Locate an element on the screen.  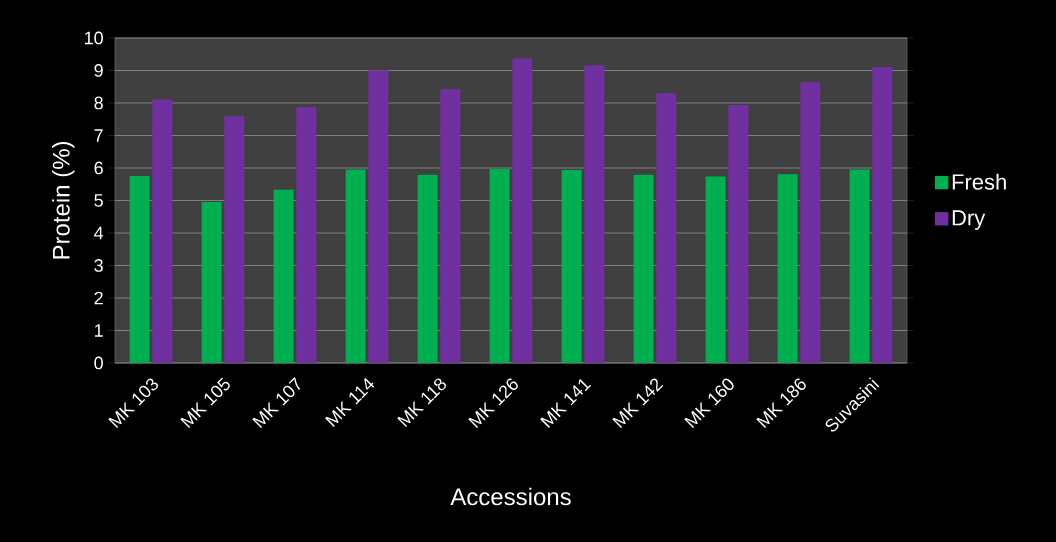
y-tick-label: 7 is located at coordinates (98, 135).